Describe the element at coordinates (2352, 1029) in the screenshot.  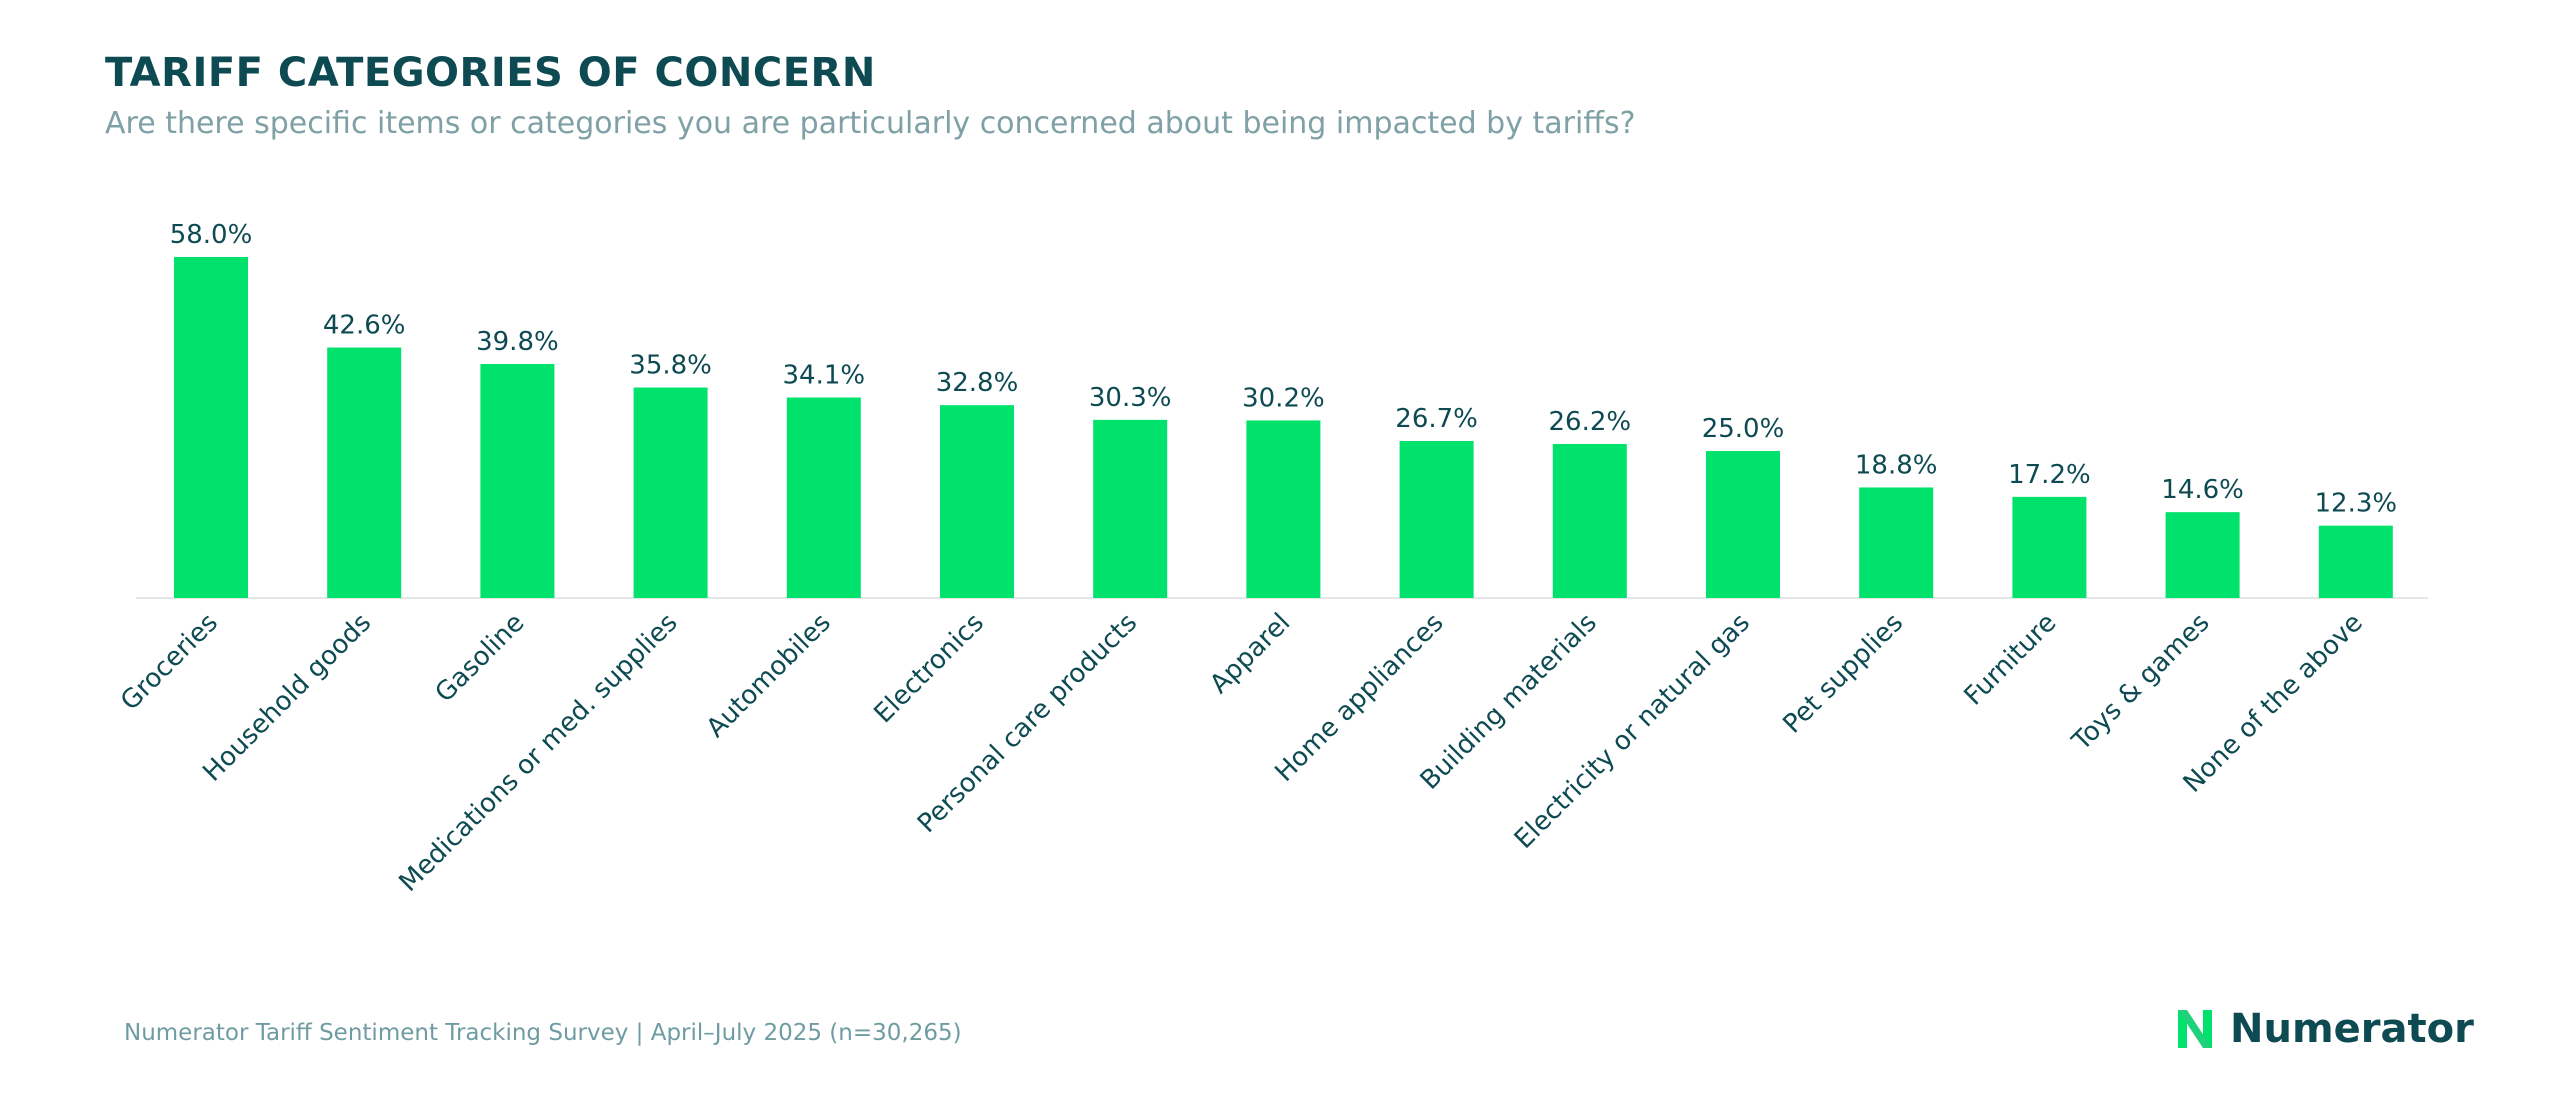
I see `logo-wordmark: Numerator` at that location.